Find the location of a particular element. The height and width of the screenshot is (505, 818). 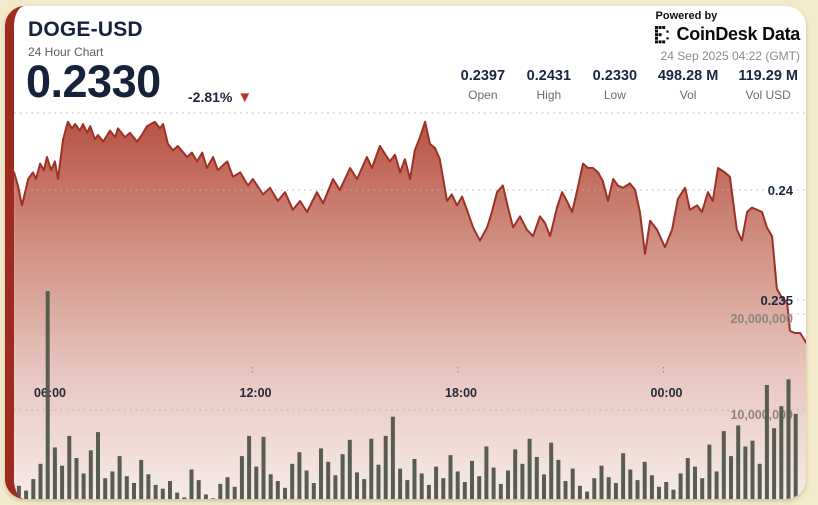

timestamp: 24 Sep 2025 04:22 (GMT) is located at coordinates (730, 56).